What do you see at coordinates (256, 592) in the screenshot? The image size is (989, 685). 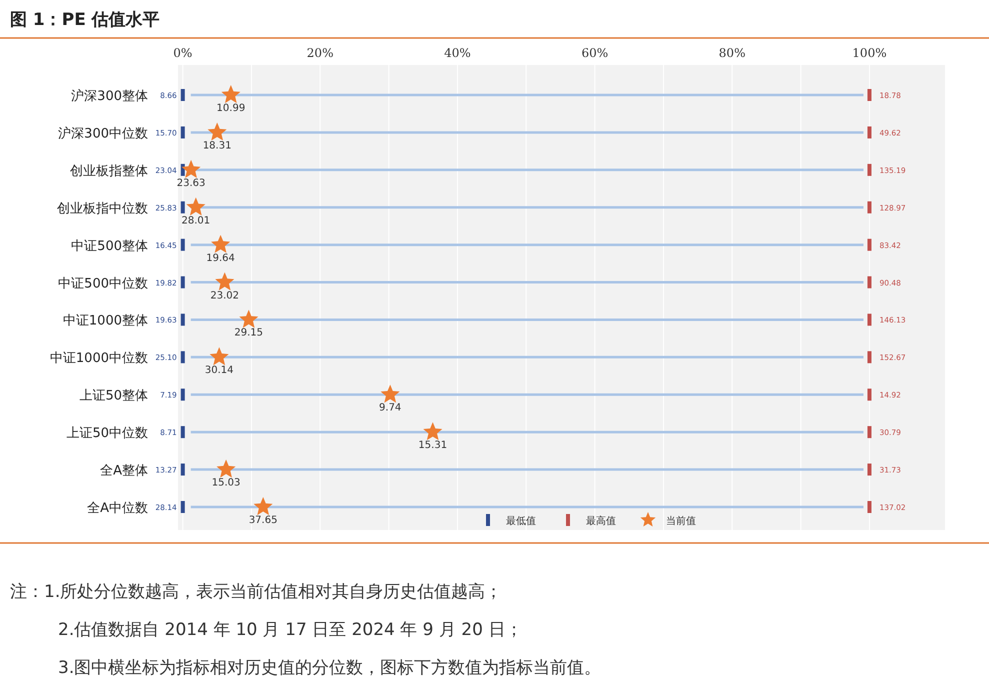 I see `text: 注：1.所处分位数越高，表示当前估值相对其自身历史估值越高；` at bounding box center [256, 592].